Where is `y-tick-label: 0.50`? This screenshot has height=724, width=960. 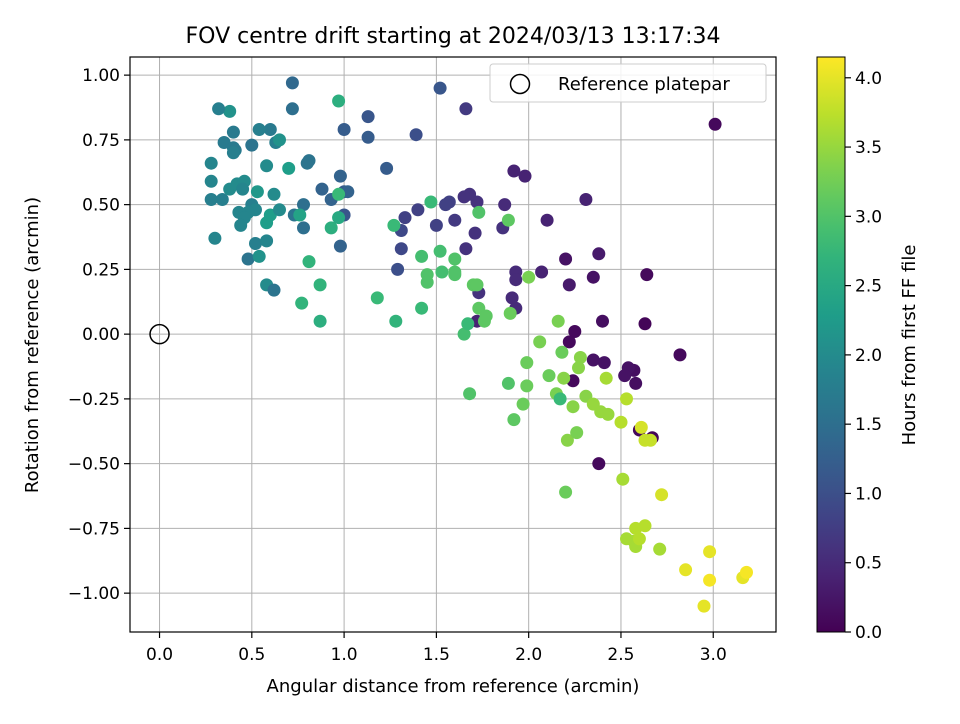
y-tick-label: 0.50 is located at coordinates (101, 206).